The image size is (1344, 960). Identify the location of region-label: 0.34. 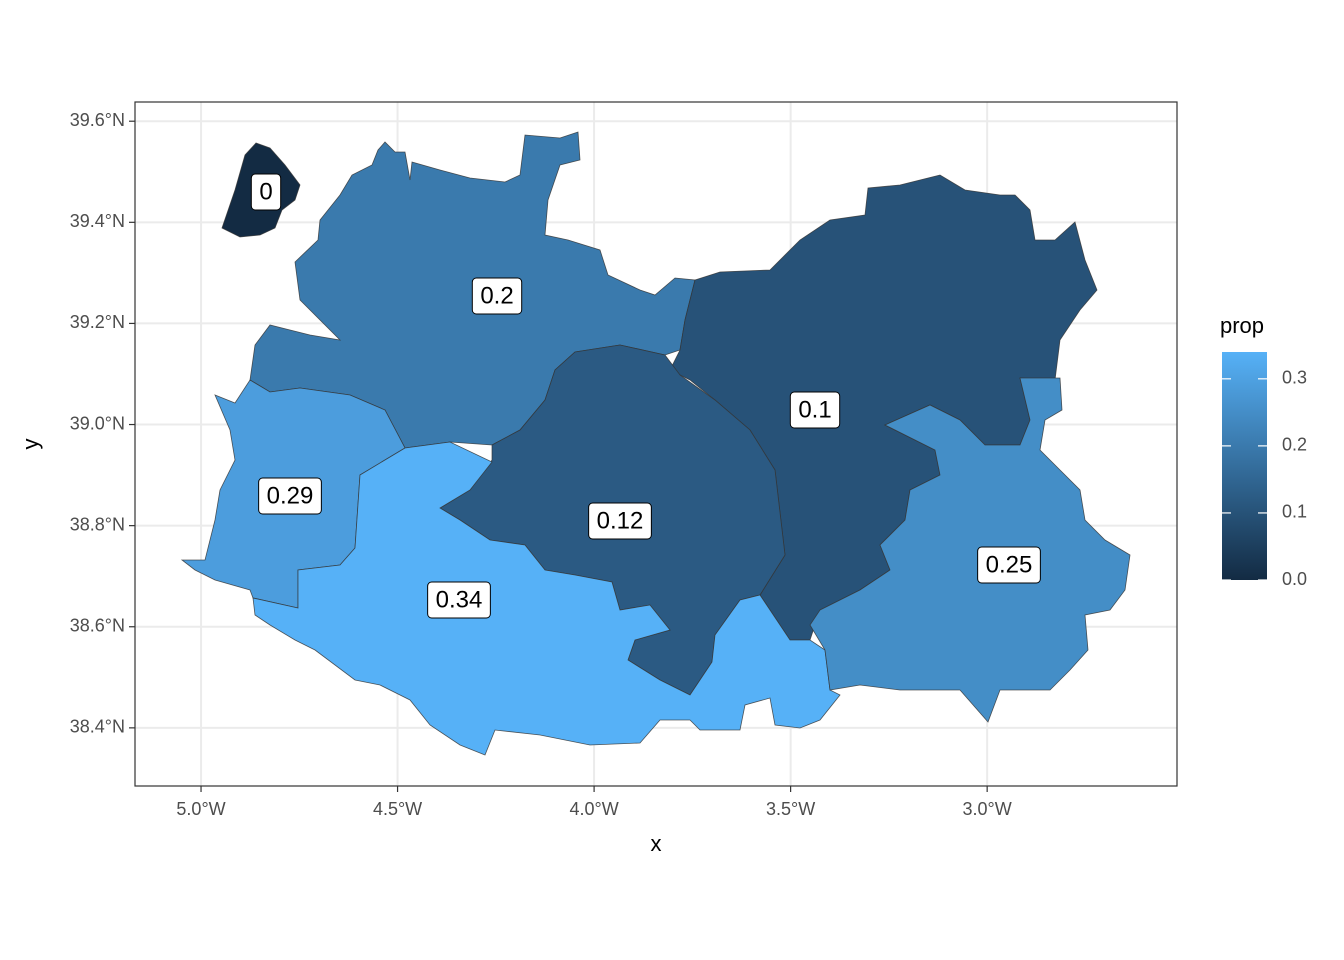
(459, 599).